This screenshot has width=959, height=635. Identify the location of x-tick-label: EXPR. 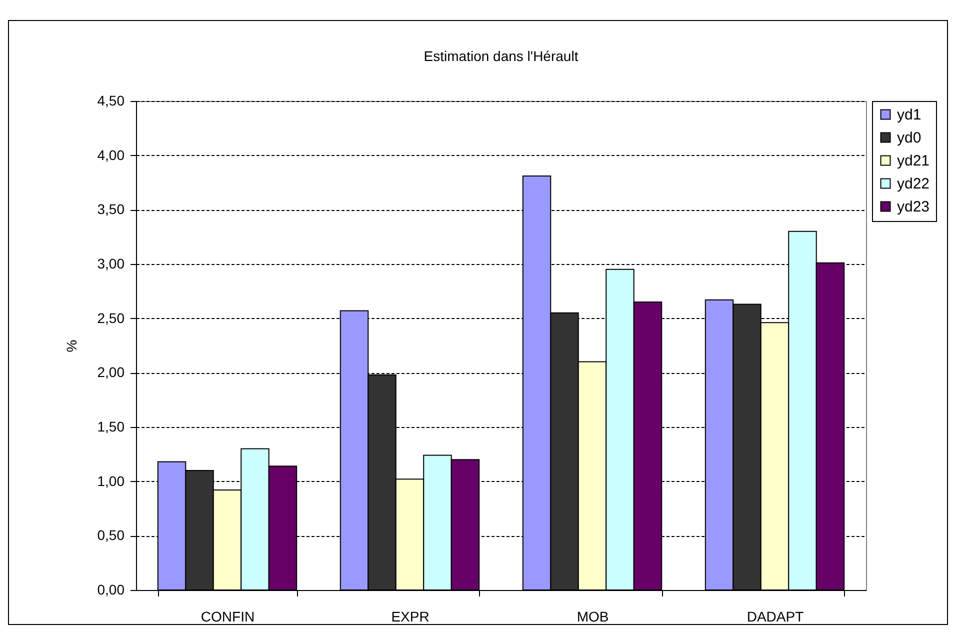
(410, 616).